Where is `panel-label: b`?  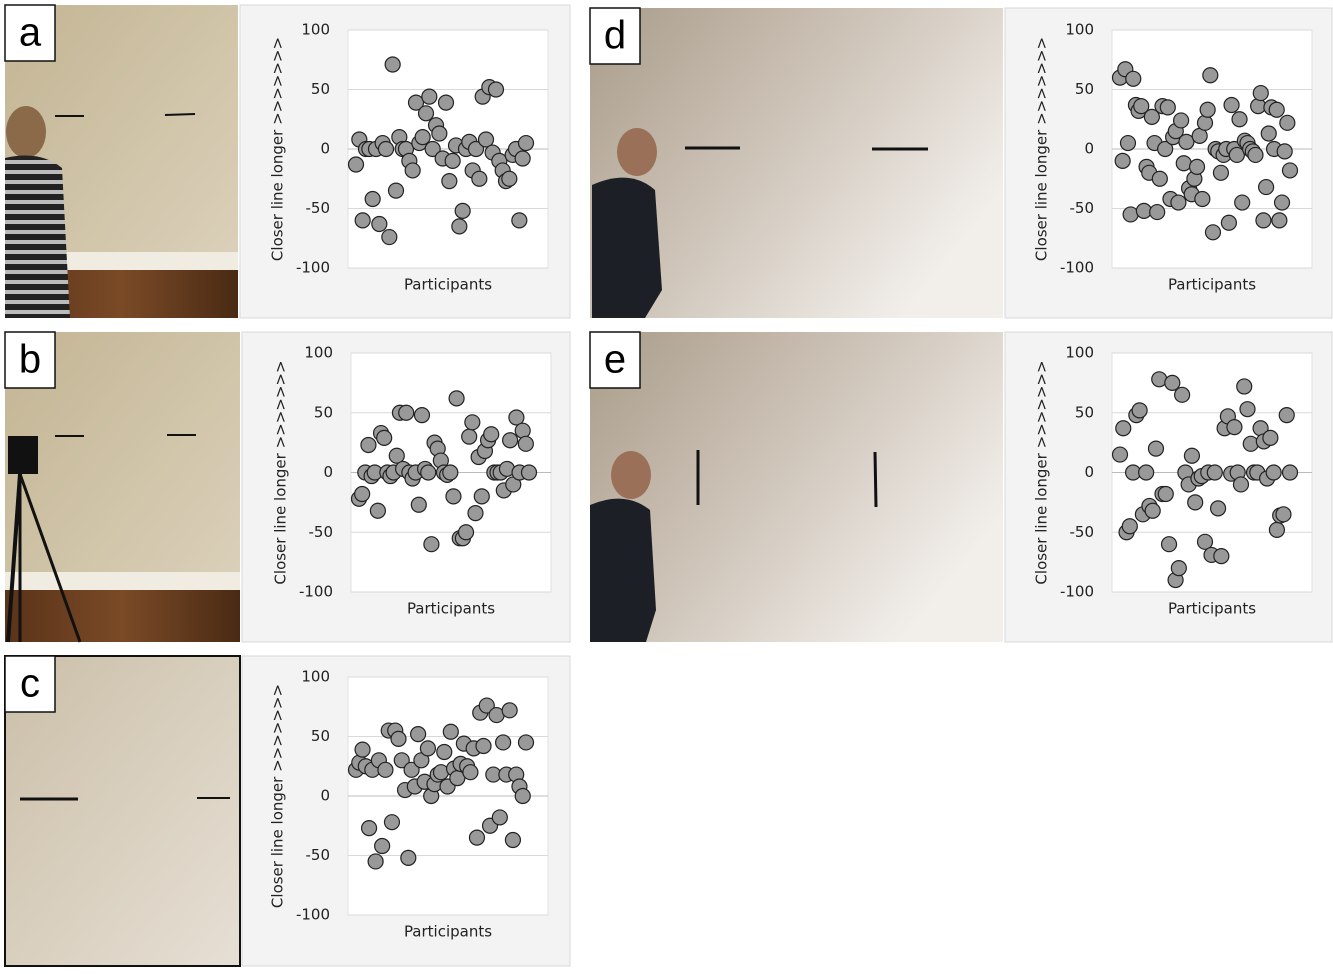 panel-label: b is located at coordinates (30, 360).